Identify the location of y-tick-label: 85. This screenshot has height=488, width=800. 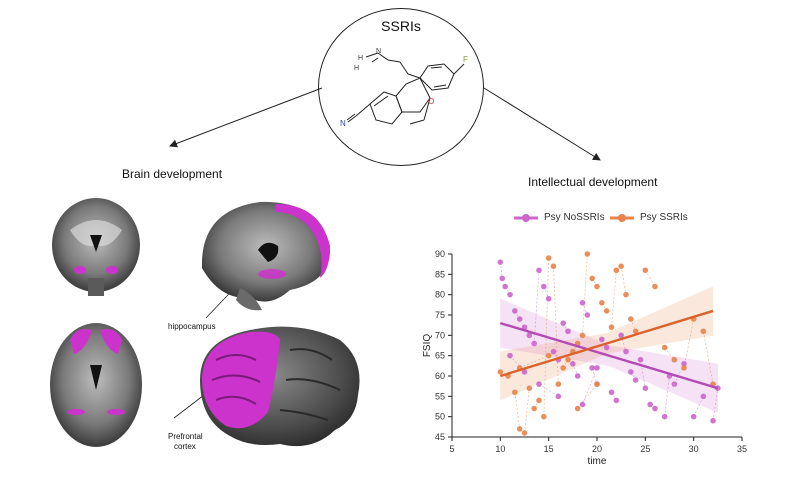
(440, 274).